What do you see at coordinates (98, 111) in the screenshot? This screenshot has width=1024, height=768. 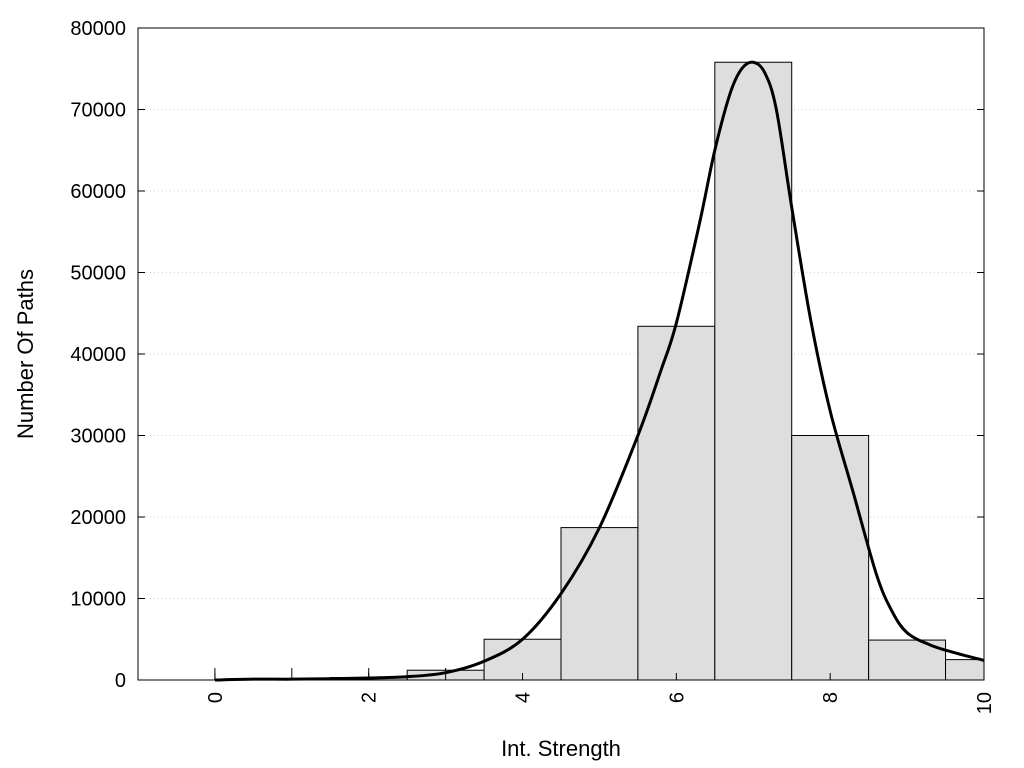 I see `y-tick-label: 70000` at bounding box center [98, 111].